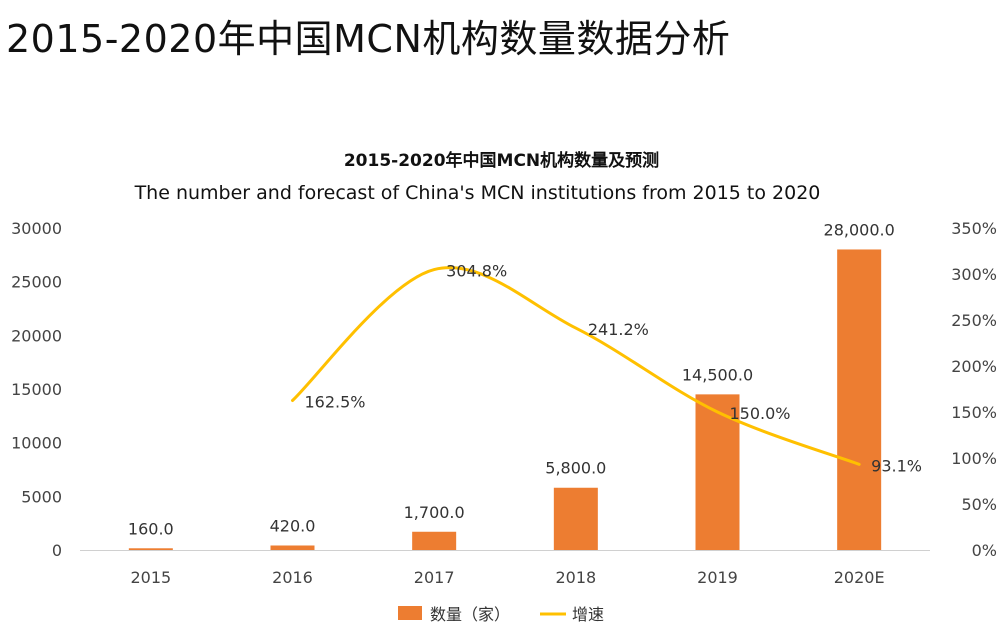 This screenshot has height=632, width=1003. Describe the element at coordinates (293, 525) in the screenshot. I see `bar-value-label: 420.0` at that location.